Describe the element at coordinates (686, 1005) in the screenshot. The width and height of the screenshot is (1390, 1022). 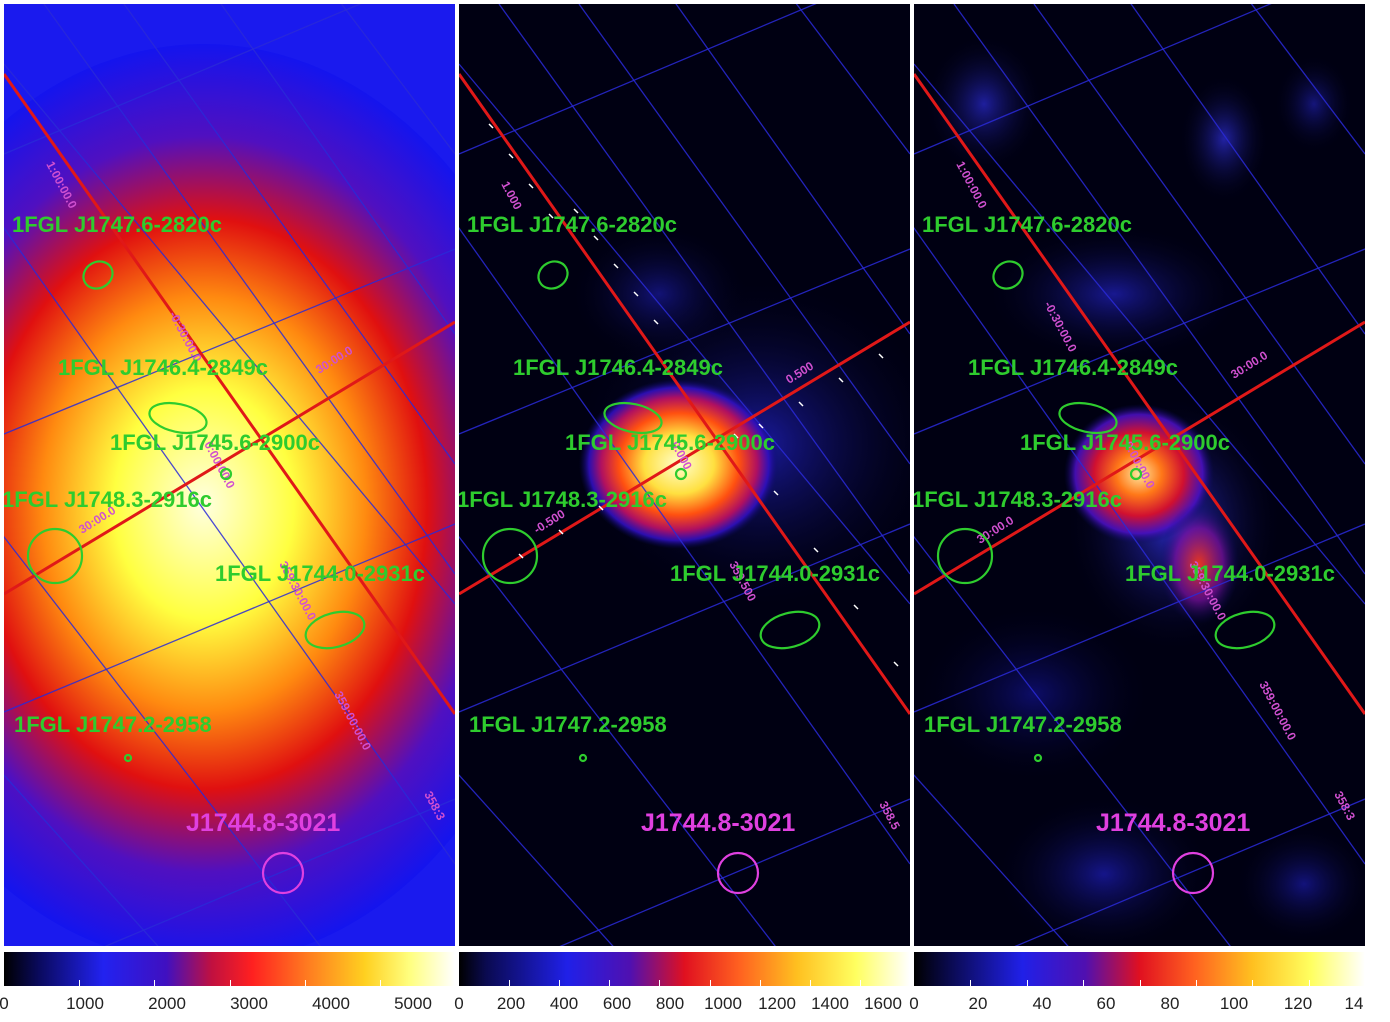
I see `colorbar-ticks-2: 0 200 400 600 800 1000 1200 1400 1600` at that location.